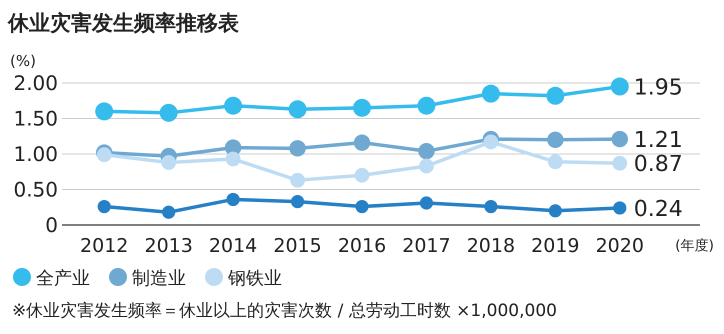 Image resolution: width=724 pixels, height=334 pixels. Describe the element at coordinates (658, 209) in the screenshot. I see `data-label: 0.24` at that location.